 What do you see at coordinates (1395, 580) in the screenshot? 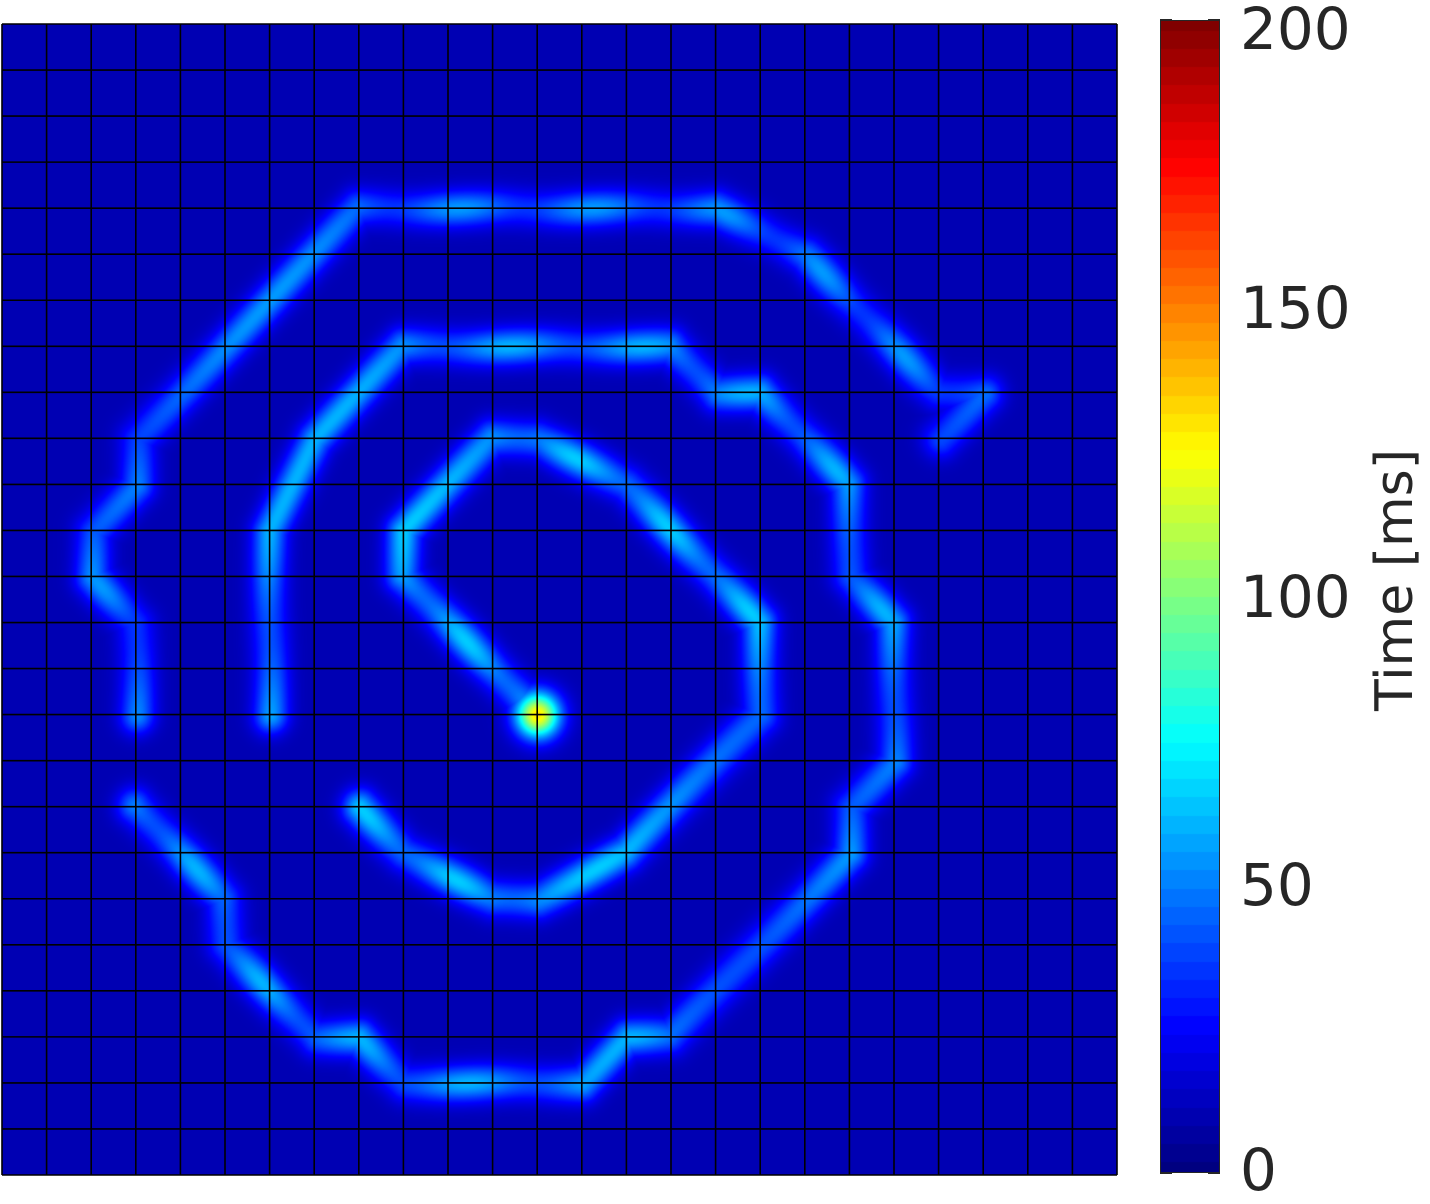
I see `colorbar-label: Time [ms]` at bounding box center [1395, 580].